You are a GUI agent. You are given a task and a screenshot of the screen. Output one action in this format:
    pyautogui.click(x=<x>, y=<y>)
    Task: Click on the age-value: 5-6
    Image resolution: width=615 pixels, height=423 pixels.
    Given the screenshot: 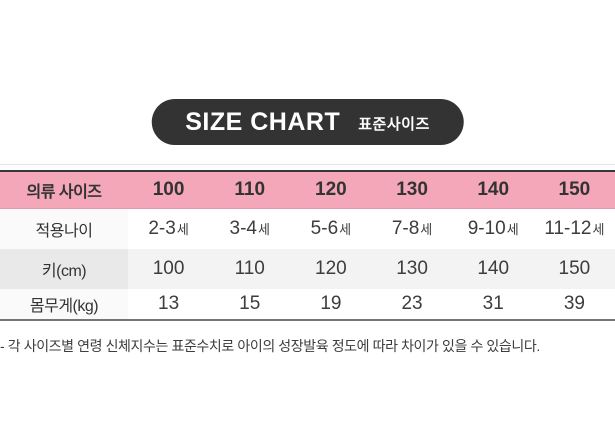 What is the action you would take?
    pyautogui.click(x=324, y=228)
    